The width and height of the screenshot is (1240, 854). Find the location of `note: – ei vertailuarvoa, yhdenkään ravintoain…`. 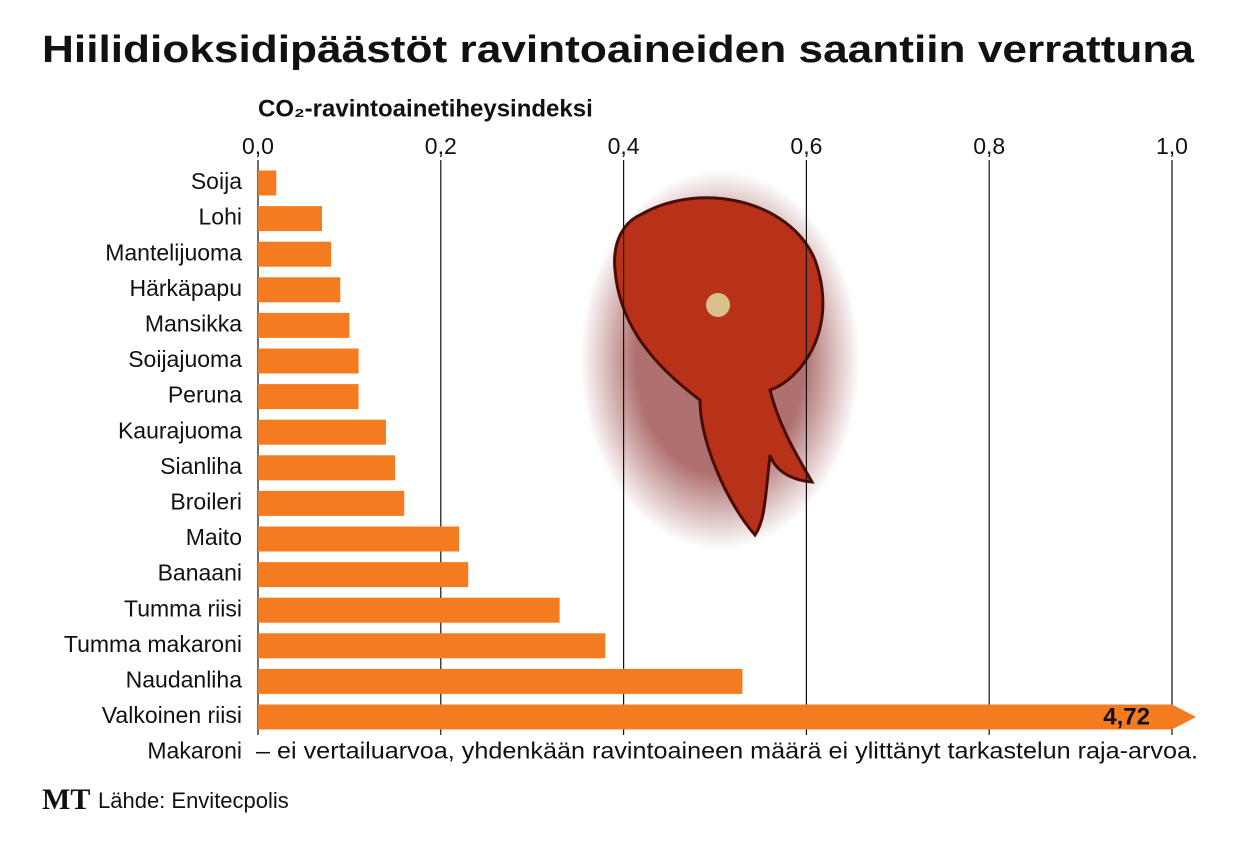

note: – ei vertailuarvoa, yhdenkään ravintoain… is located at coordinates (727, 751).